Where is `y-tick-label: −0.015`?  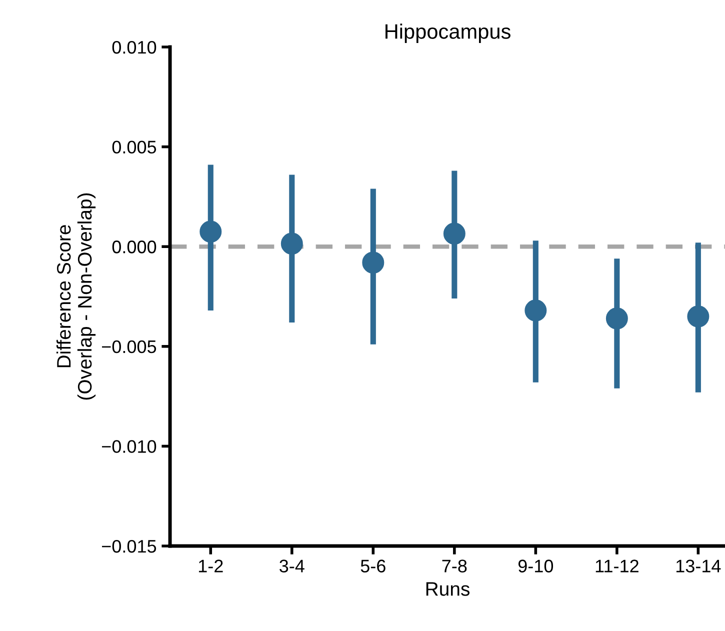 y-tick-label: −0.015 is located at coordinates (129, 546).